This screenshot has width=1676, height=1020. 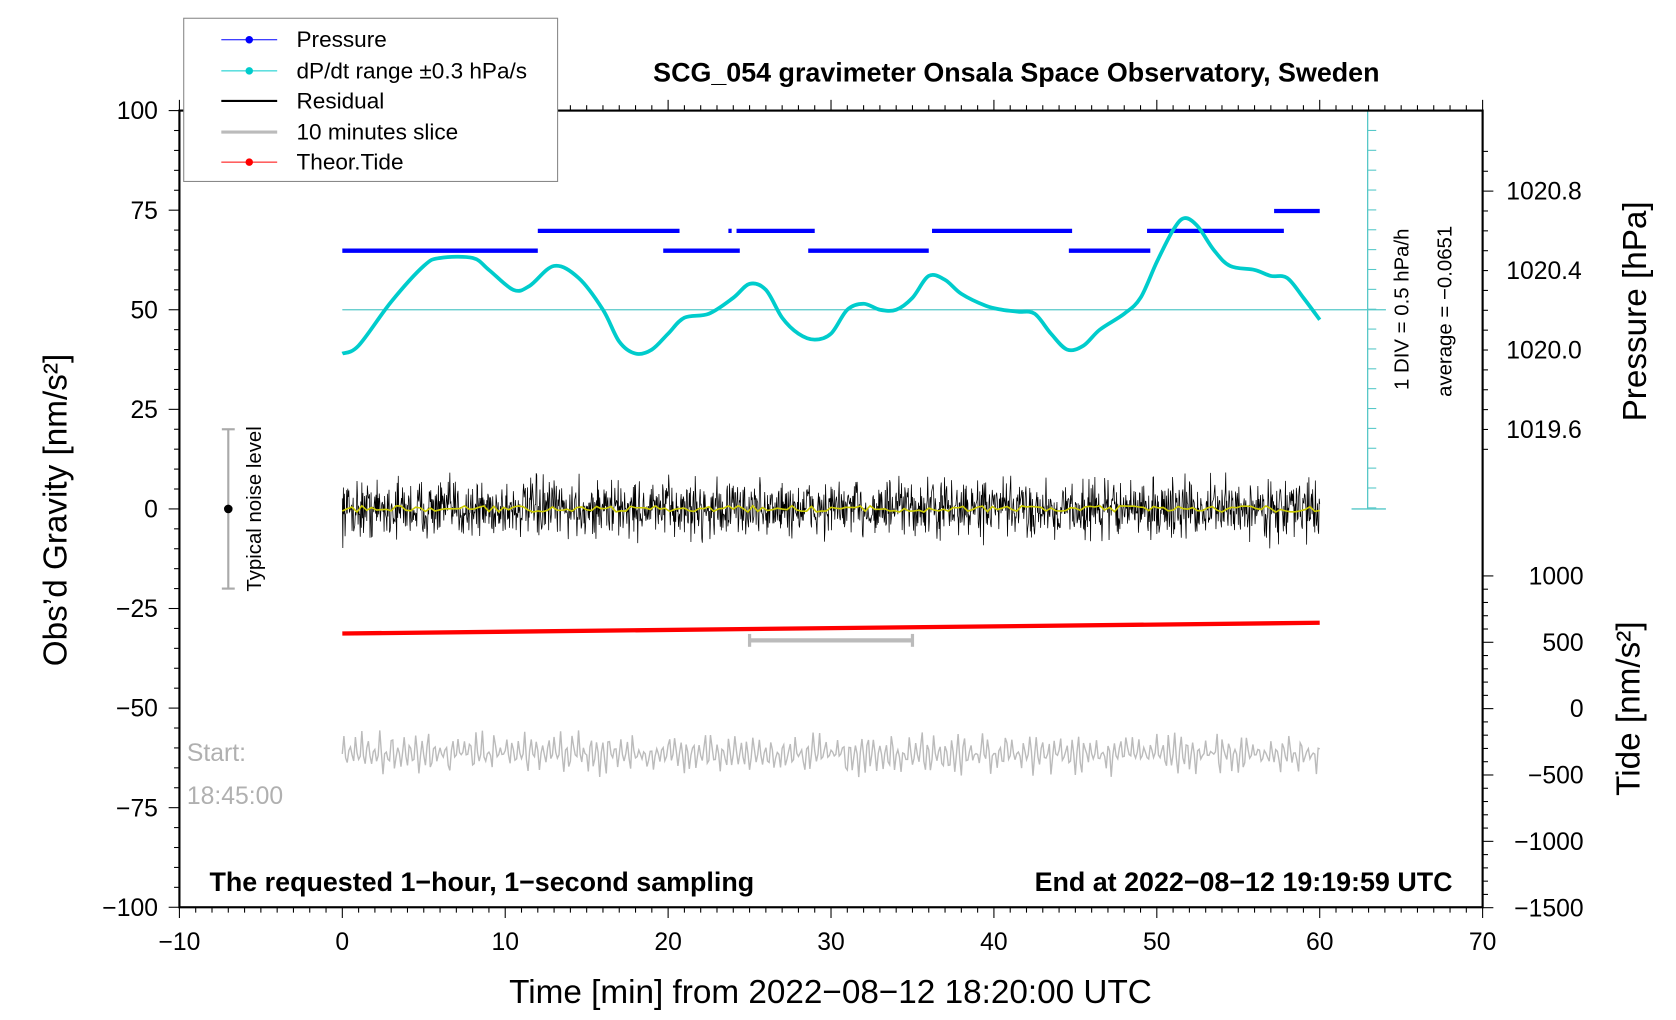 What do you see at coordinates (993, 942) in the screenshot?
I see `x-tick-label: 40` at bounding box center [993, 942].